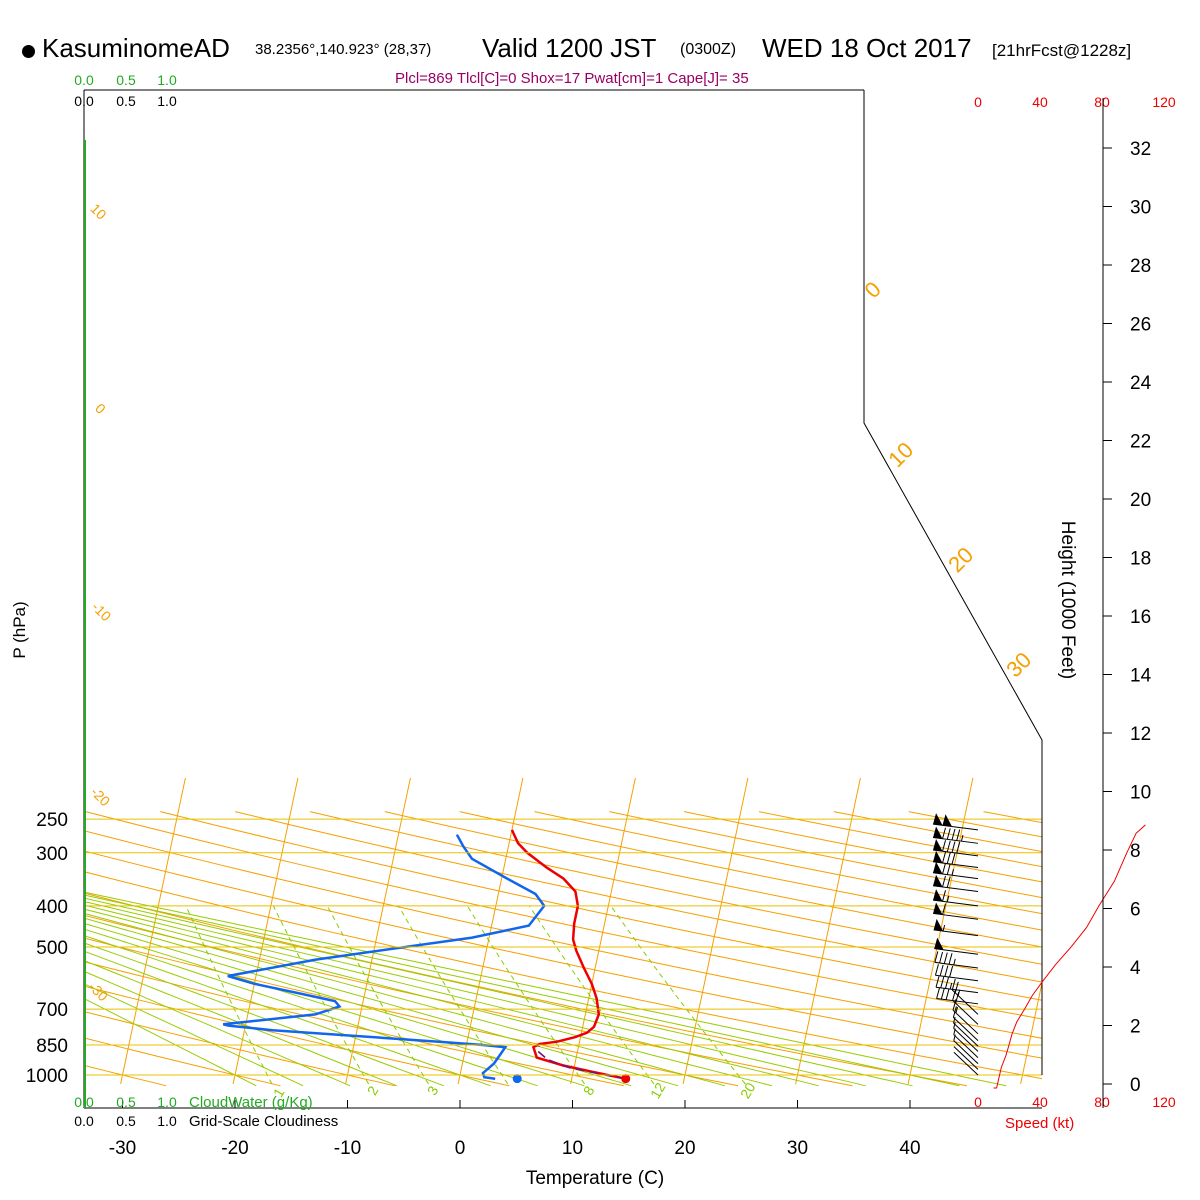 The image size is (1200, 1200). What do you see at coordinates (1140, 793) in the screenshot?
I see `height-tick-label: 10` at bounding box center [1140, 793].